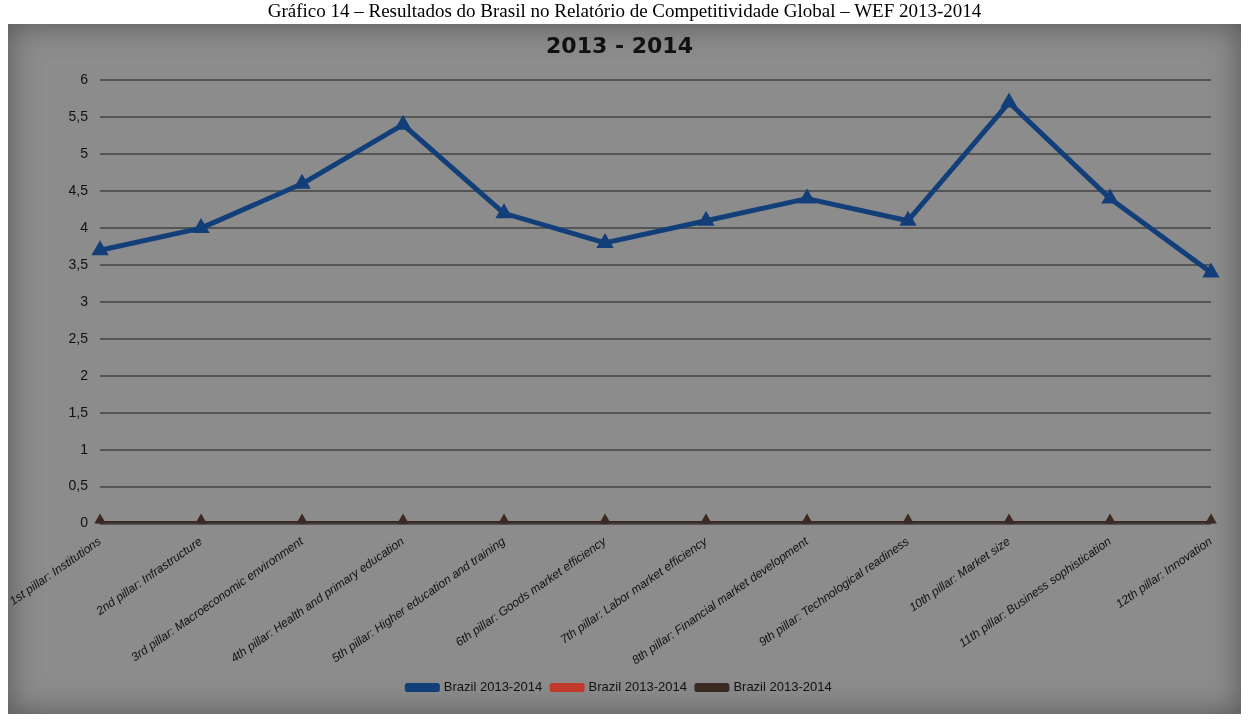  What do you see at coordinates (619, 45) in the screenshot?
I see `chart-subtitle: 2013 - 2014` at bounding box center [619, 45].